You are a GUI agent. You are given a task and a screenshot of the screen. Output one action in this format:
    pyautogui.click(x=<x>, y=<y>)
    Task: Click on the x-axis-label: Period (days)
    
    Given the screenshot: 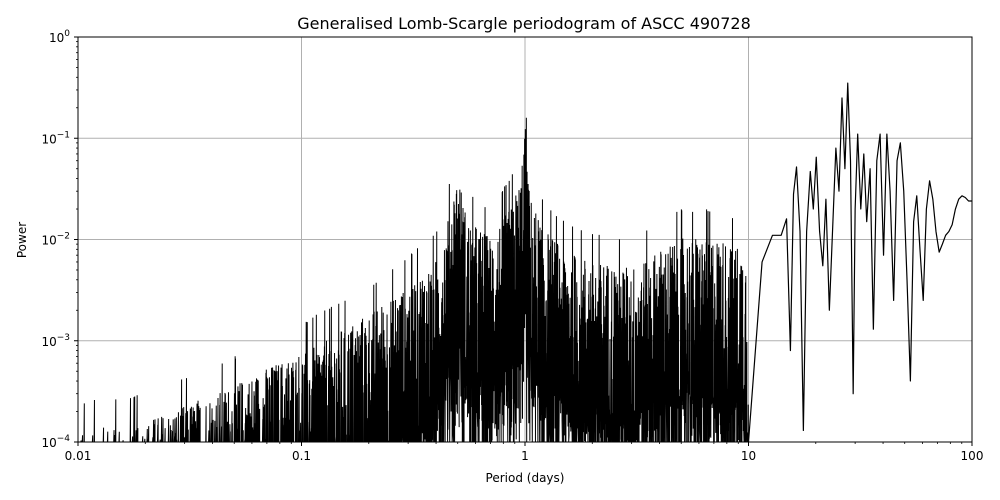 What is the action you would take?
    pyautogui.click(x=525, y=478)
    